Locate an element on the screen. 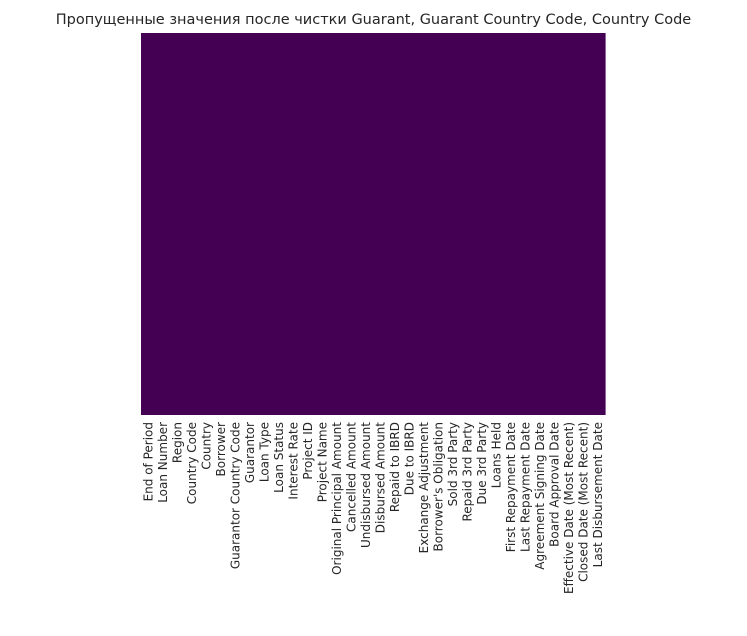 The width and height of the screenshot is (747, 636). x-tick-label: Effective Date (Most Recent) is located at coordinates (569, 508).